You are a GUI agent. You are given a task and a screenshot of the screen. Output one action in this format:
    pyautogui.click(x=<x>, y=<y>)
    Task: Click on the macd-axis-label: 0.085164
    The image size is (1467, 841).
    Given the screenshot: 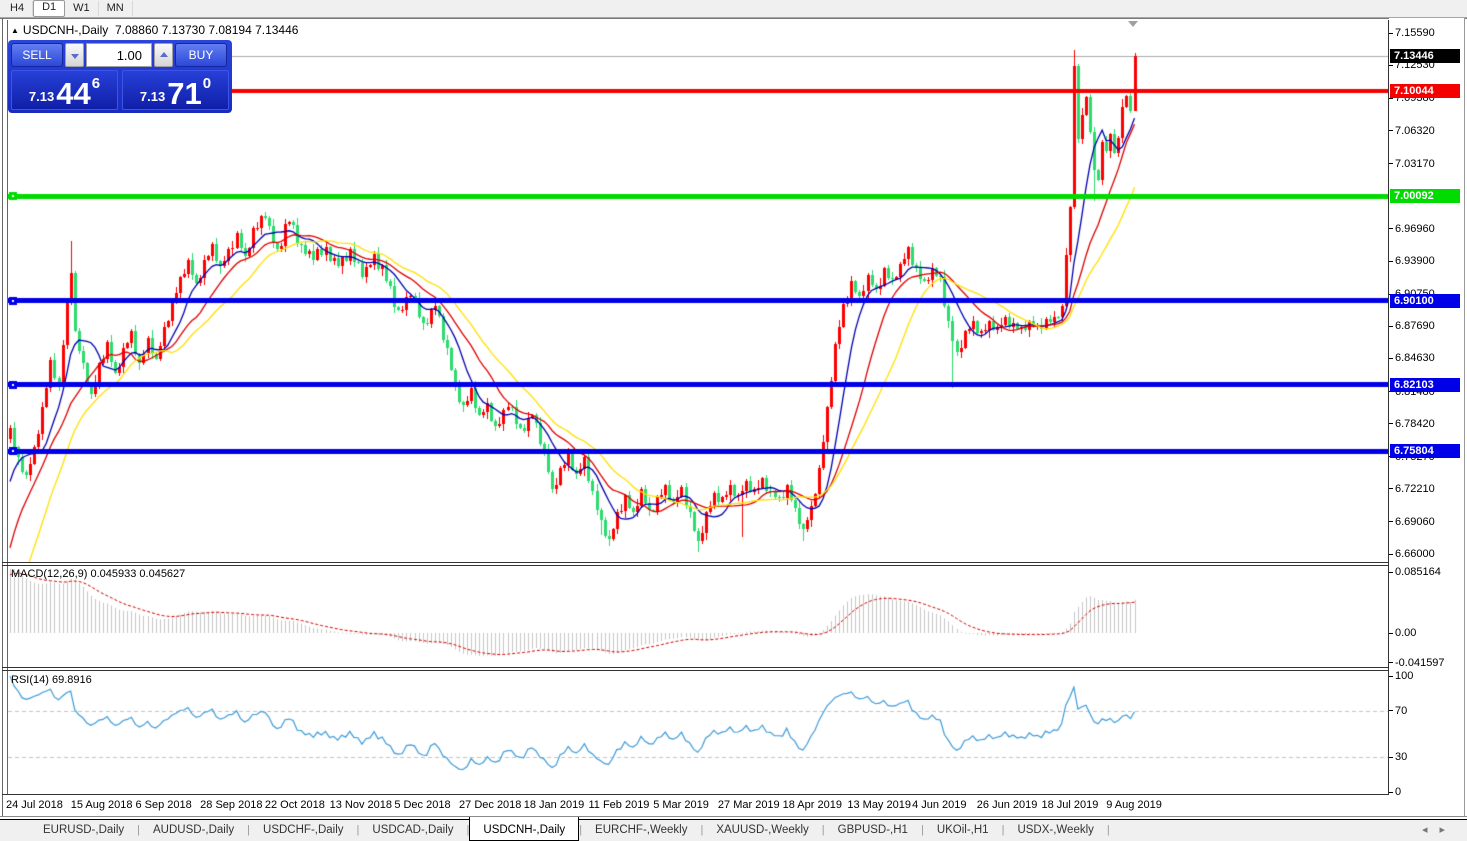 What is the action you would take?
    pyautogui.click(x=1415, y=572)
    